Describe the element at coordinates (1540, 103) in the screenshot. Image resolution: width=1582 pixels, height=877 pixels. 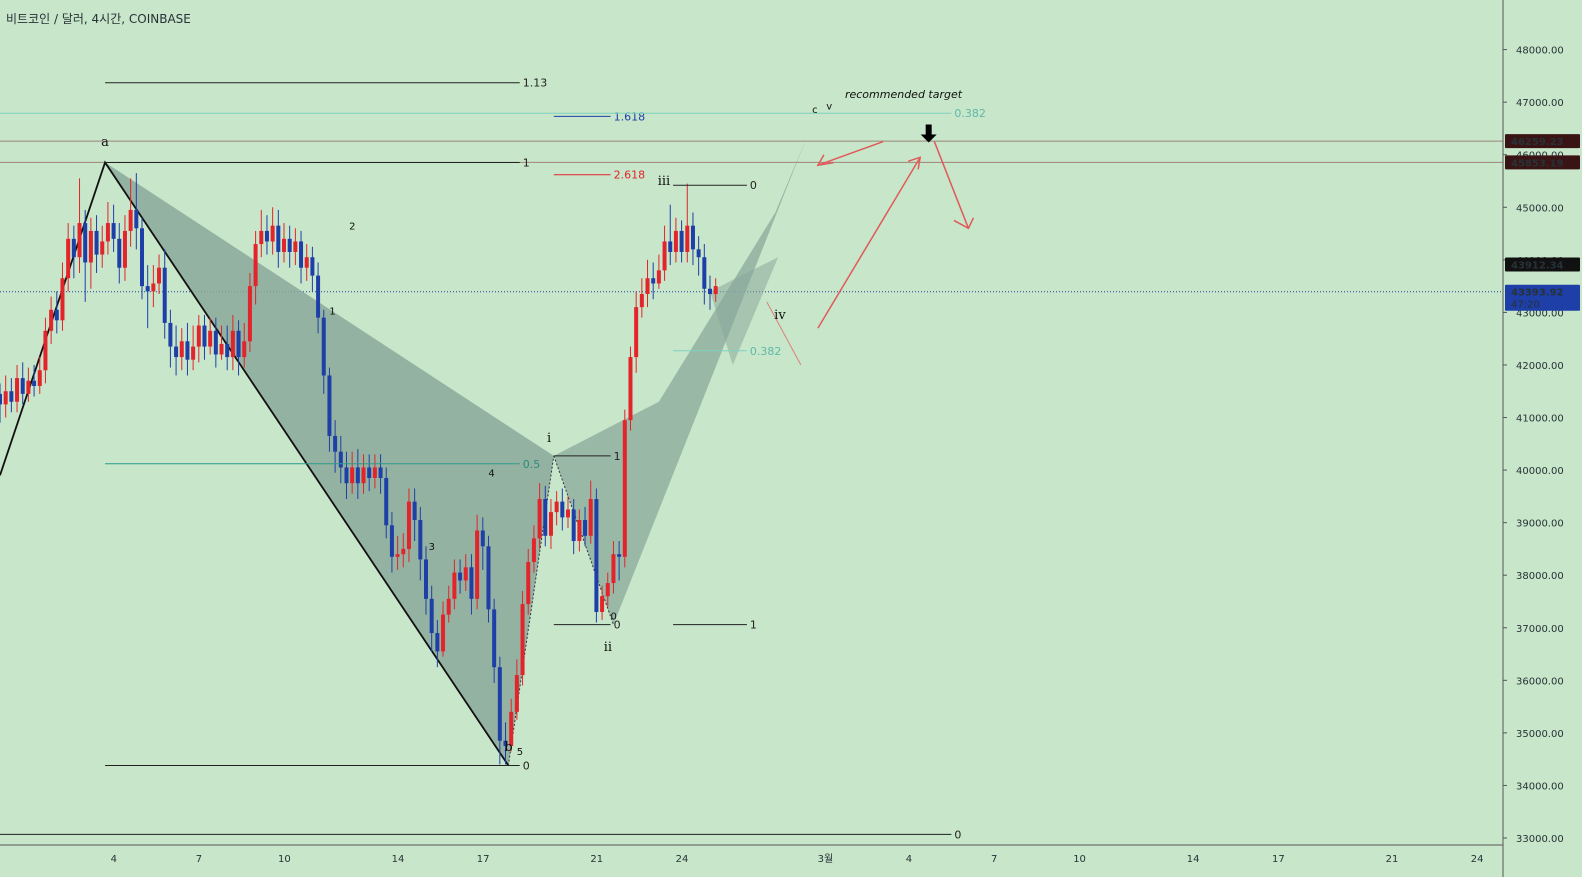
I see `y-tick-label: 47000.00` at that location.